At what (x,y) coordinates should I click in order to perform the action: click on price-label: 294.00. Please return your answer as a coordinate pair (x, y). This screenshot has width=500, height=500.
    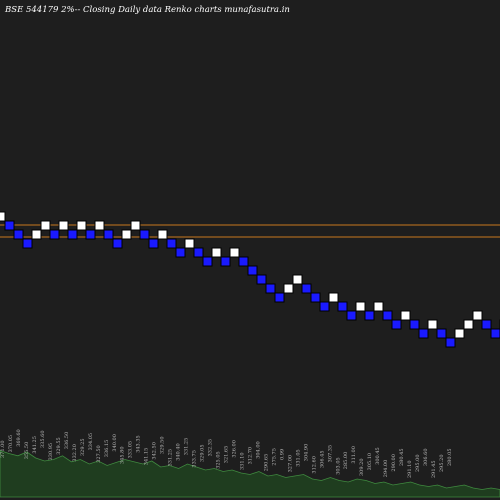
    Looking at the image, I should click on (386, 469).